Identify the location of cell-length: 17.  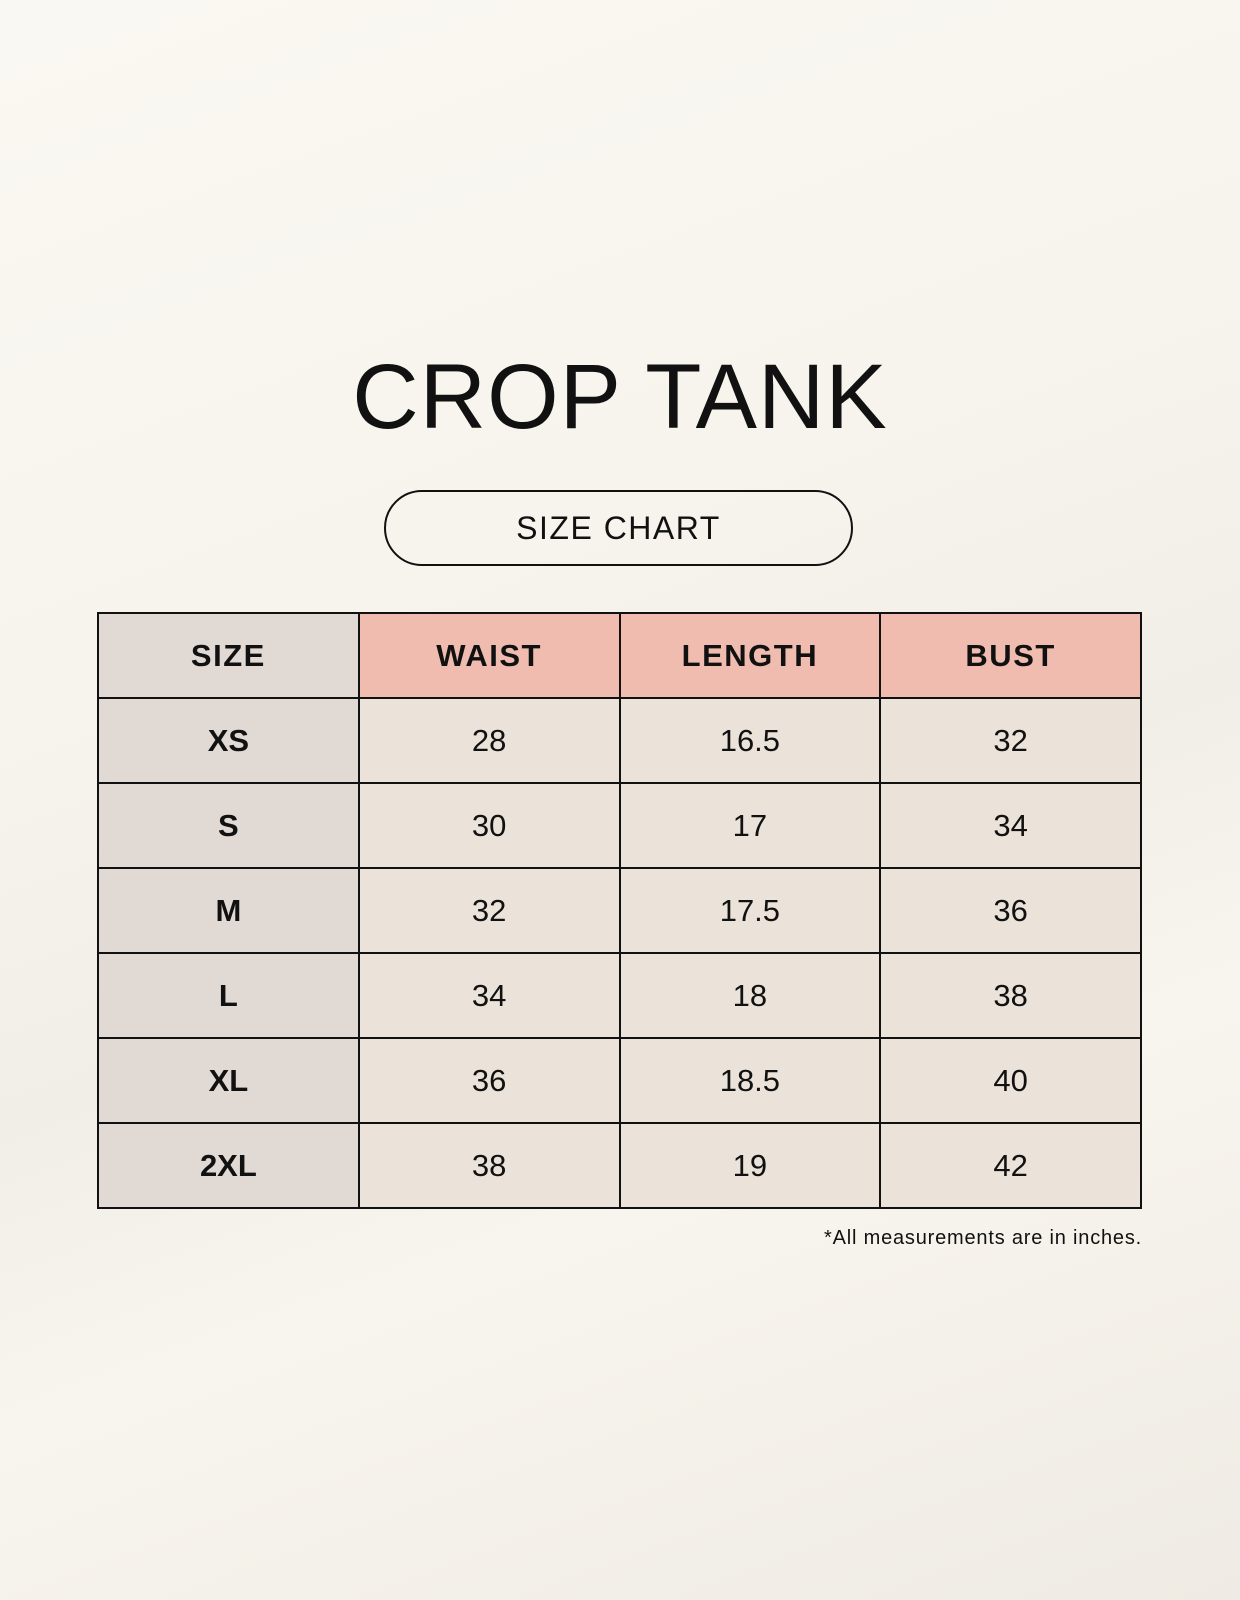
(750, 825).